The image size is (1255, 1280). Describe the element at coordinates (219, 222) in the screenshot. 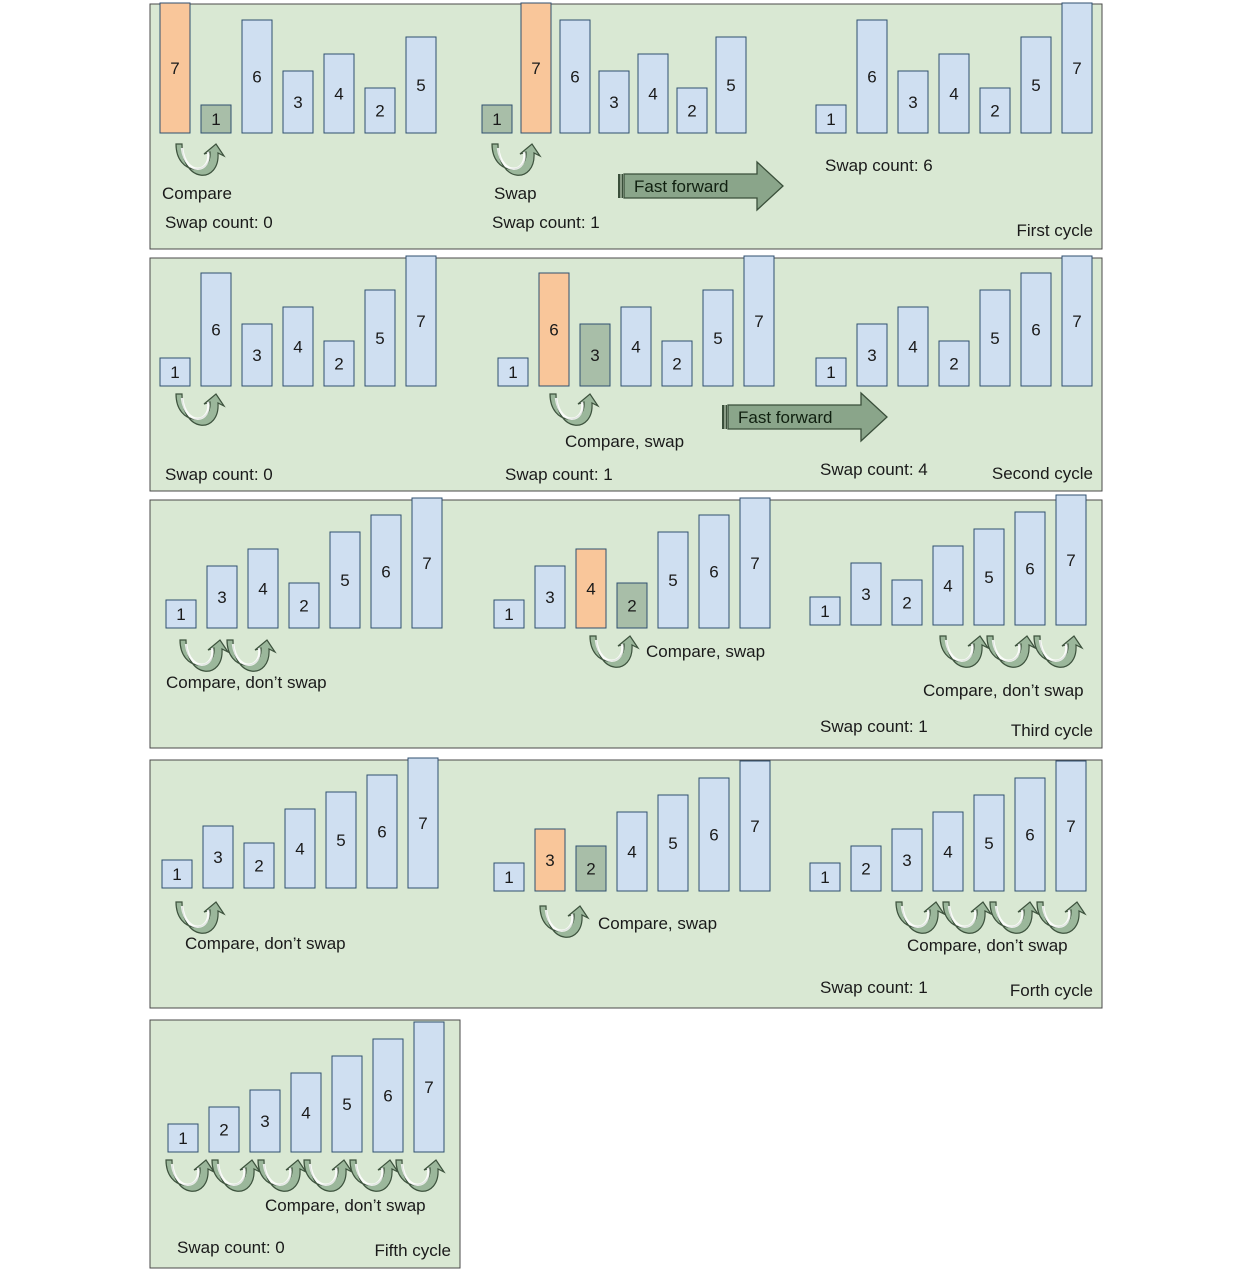

I see `swap-count: Swap count: 0` at that location.